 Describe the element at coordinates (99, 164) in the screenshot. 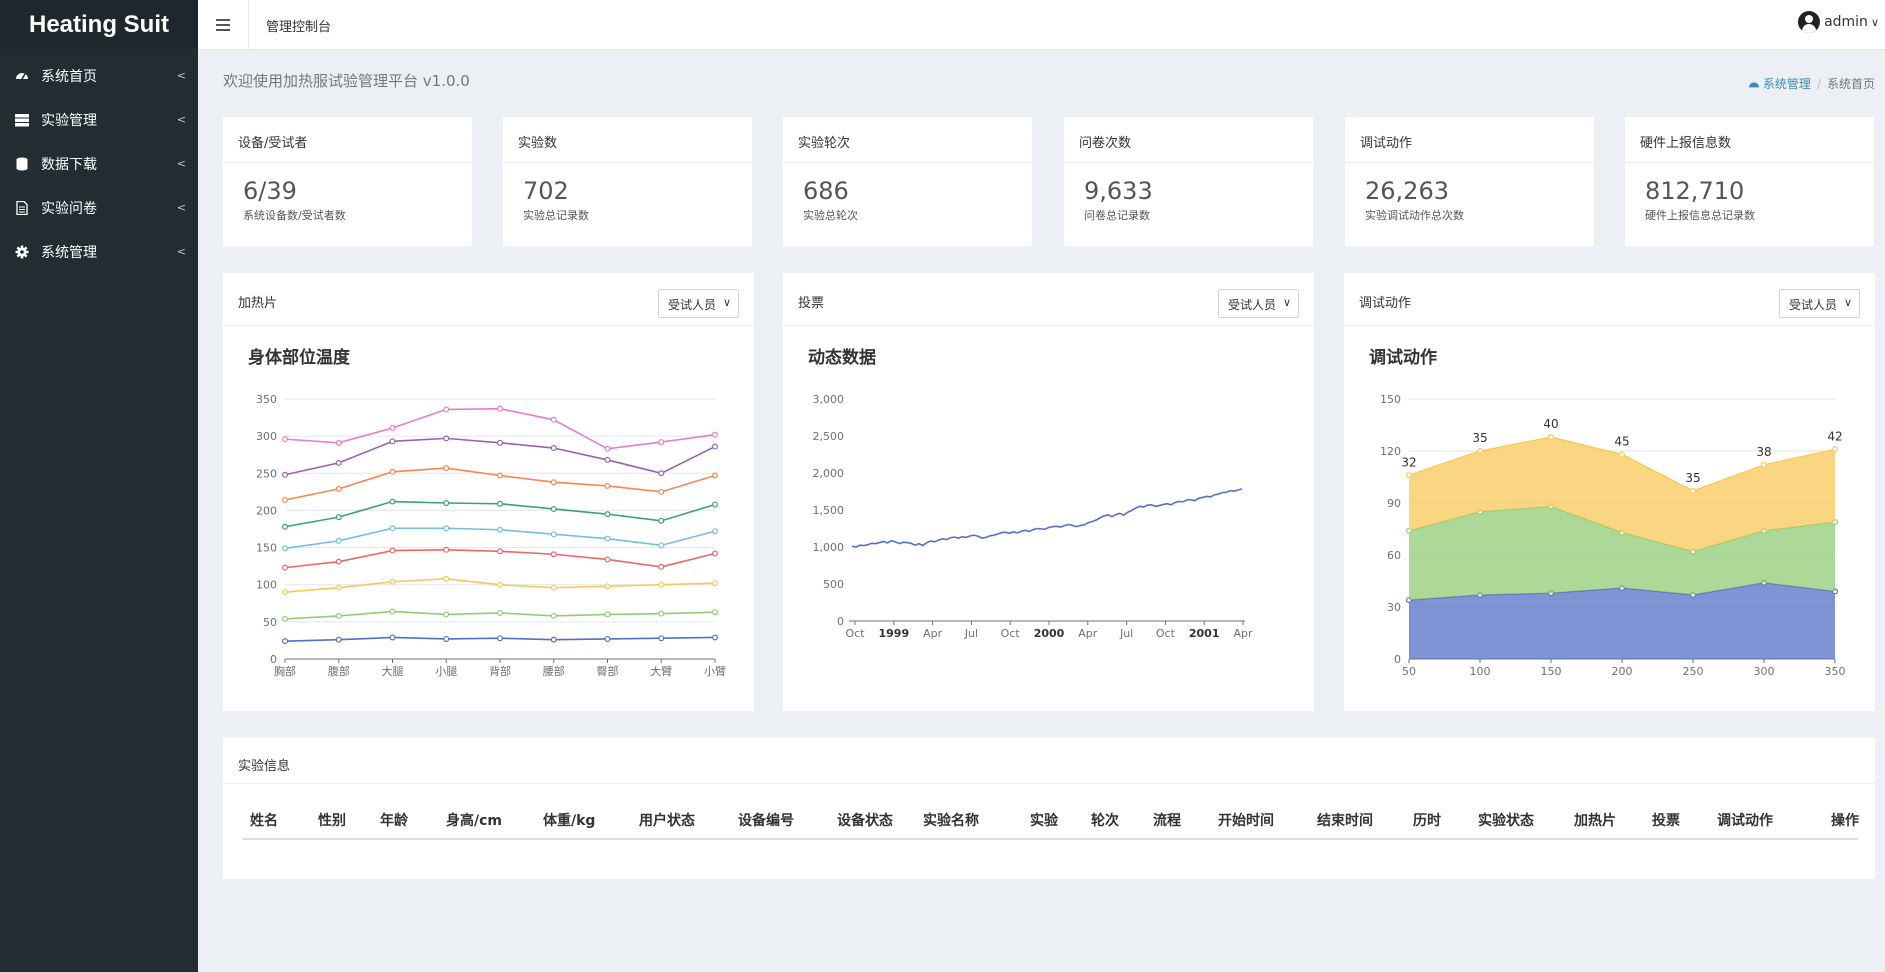

I see `sidebar-item-download: 数据下载 <` at that location.